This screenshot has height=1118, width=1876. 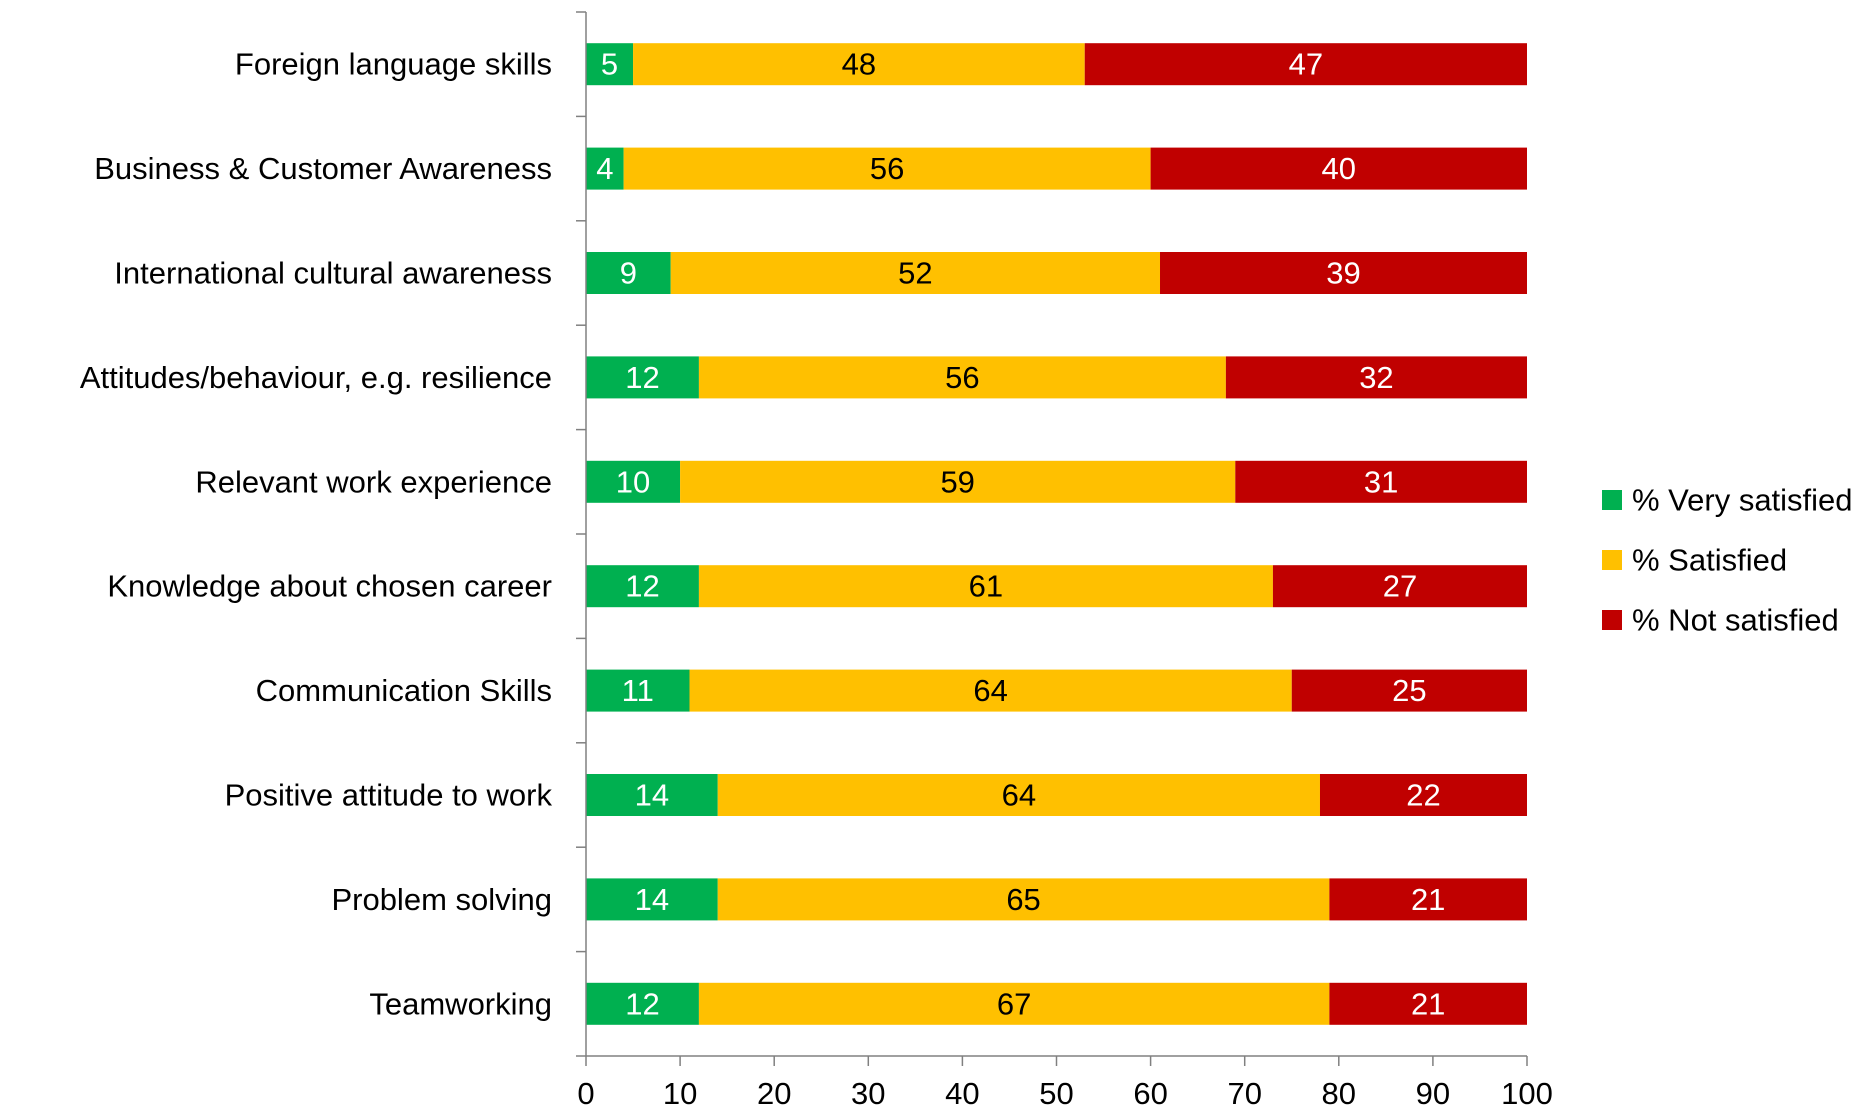 What do you see at coordinates (1433, 1093) in the screenshot?
I see `x-tick-label: 90` at bounding box center [1433, 1093].